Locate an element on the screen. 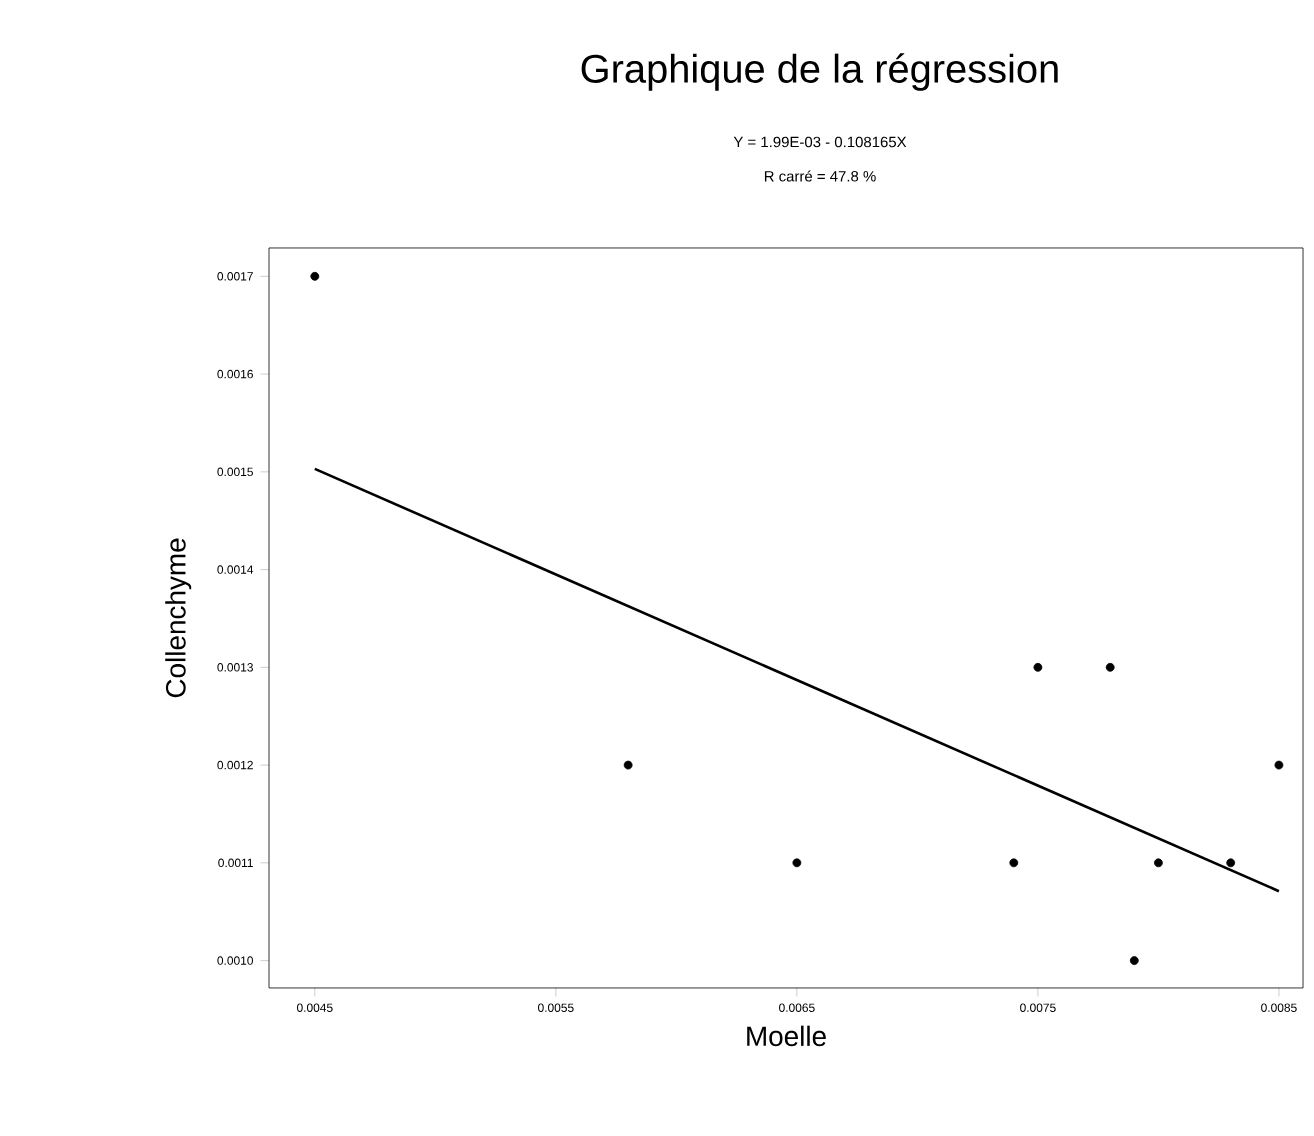  y-axis-title: Collenchyme is located at coordinates (178, 618).